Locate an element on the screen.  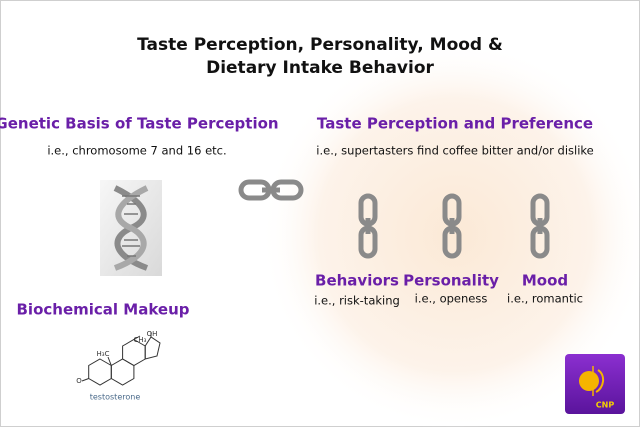
trait-note: i.e., openess is located at coordinates (451, 299).